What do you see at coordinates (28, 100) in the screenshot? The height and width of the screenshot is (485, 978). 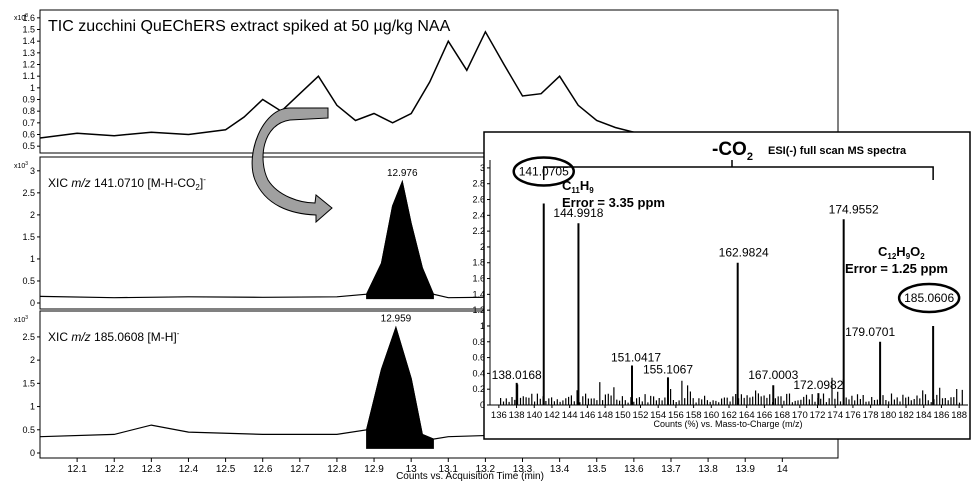 I see `y-tick-label-tic: 0.9` at bounding box center [28, 100].